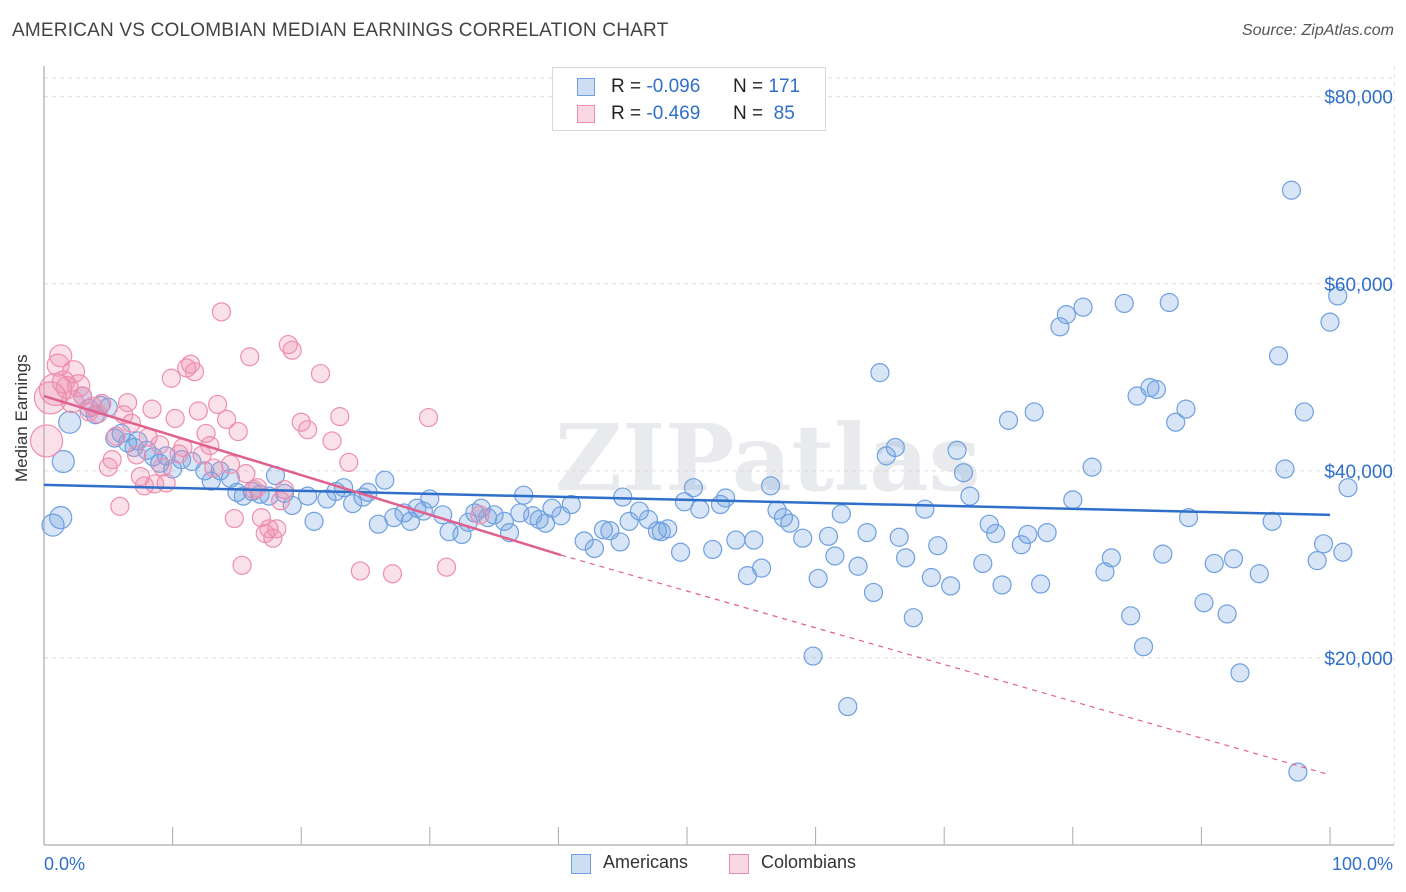  I want to click on source-note: Source: ZipAtlas.com, so click(1317, 30).